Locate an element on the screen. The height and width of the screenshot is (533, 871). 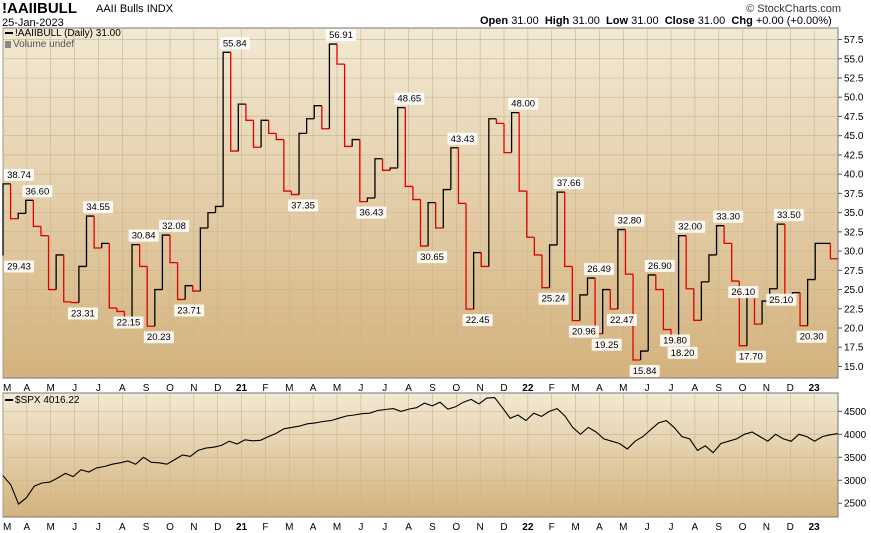
x-tick-label: F is located at coordinates (552, 527).